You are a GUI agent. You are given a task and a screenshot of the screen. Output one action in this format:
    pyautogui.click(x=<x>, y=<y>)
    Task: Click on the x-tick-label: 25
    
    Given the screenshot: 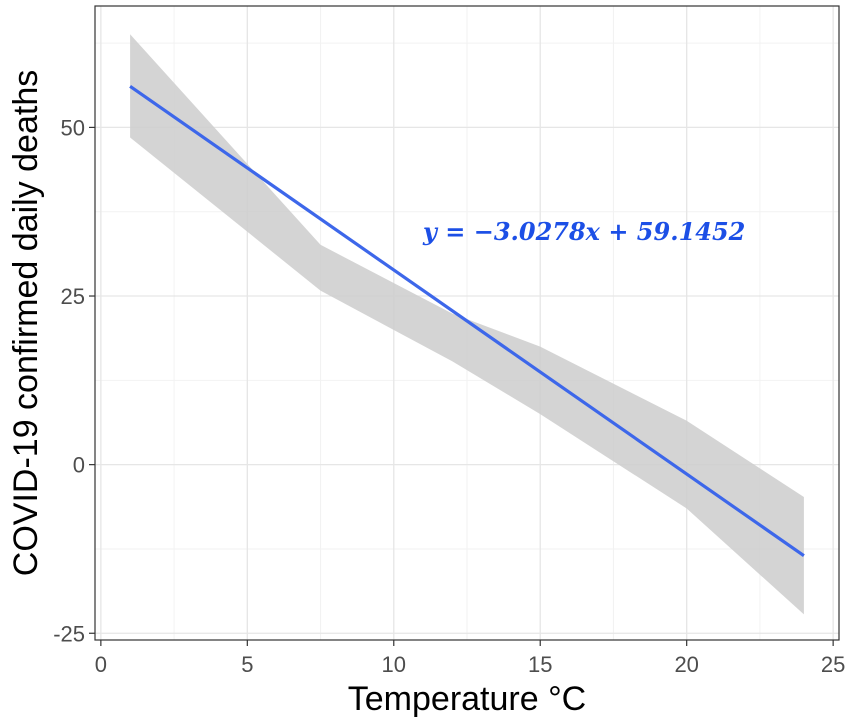 What is the action you would take?
    pyautogui.click(x=833, y=664)
    